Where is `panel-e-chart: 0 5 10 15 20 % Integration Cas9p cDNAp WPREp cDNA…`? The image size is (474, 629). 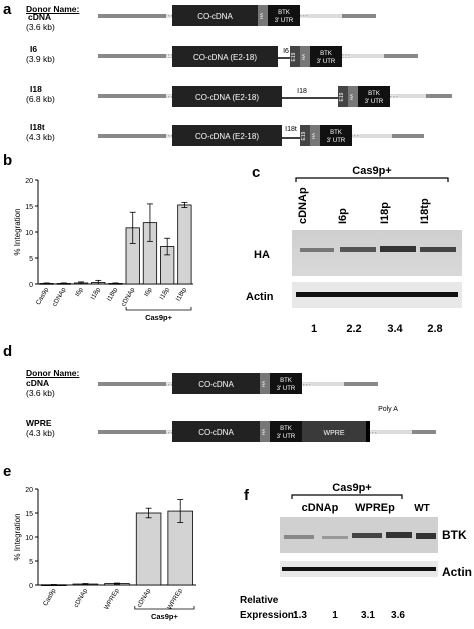 panel-e-chart: 0 5 10 15 20 % Integration Cas9p cDNAp WPREp cDNA… is located at coordinates (104, 554).